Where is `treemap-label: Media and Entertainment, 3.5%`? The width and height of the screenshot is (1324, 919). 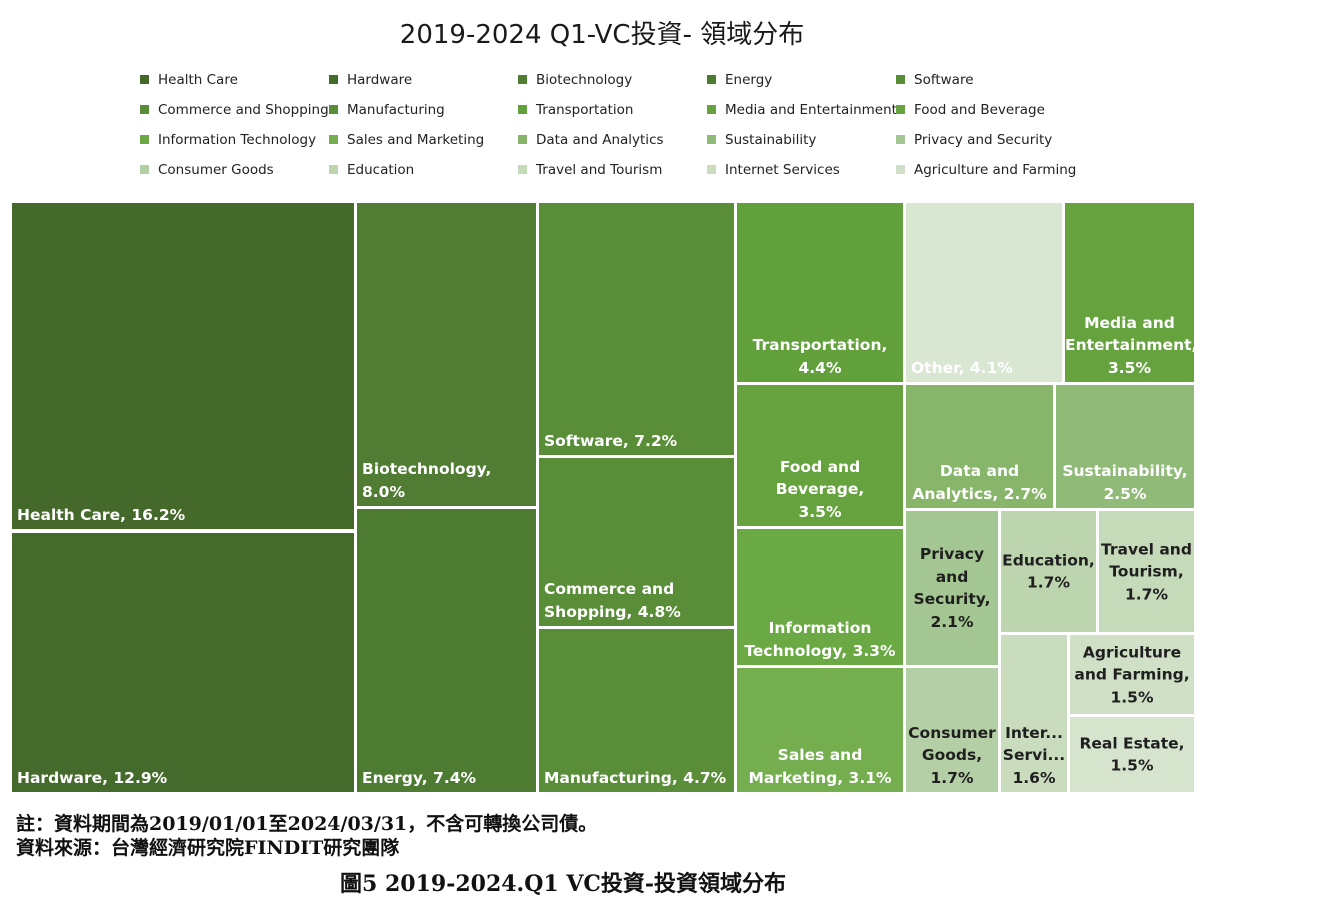 treemap-label: Media and Entertainment, 3.5% is located at coordinates (1130, 345).